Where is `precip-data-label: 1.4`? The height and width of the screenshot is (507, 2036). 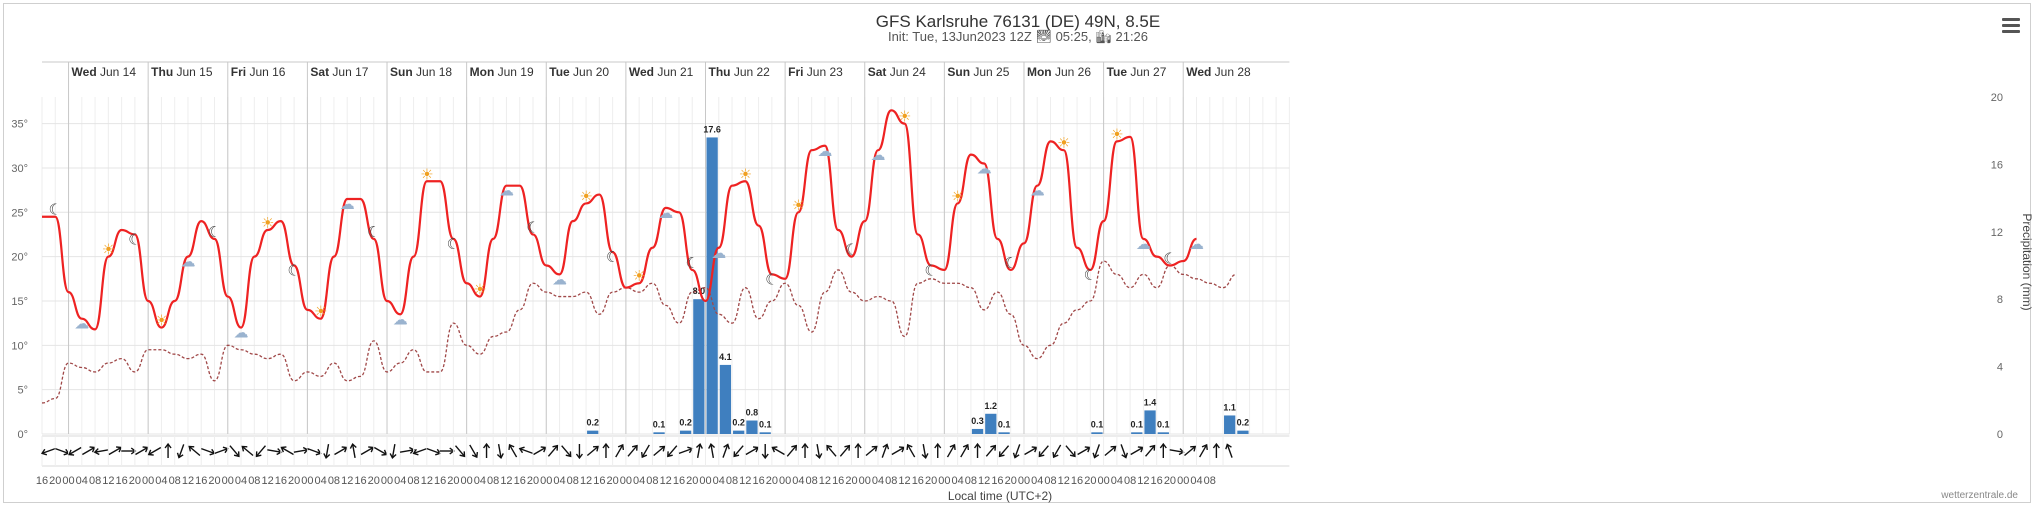
precip-data-label: 1.4 is located at coordinates (1150, 402).